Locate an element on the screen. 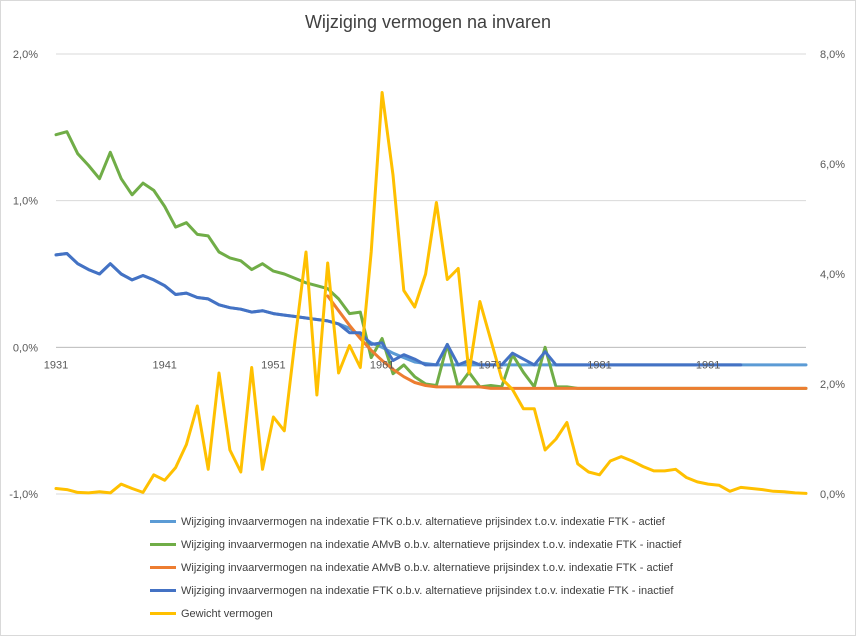 The image size is (856, 636). x-tick-label: 1971 is located at coordinates (491, 365).